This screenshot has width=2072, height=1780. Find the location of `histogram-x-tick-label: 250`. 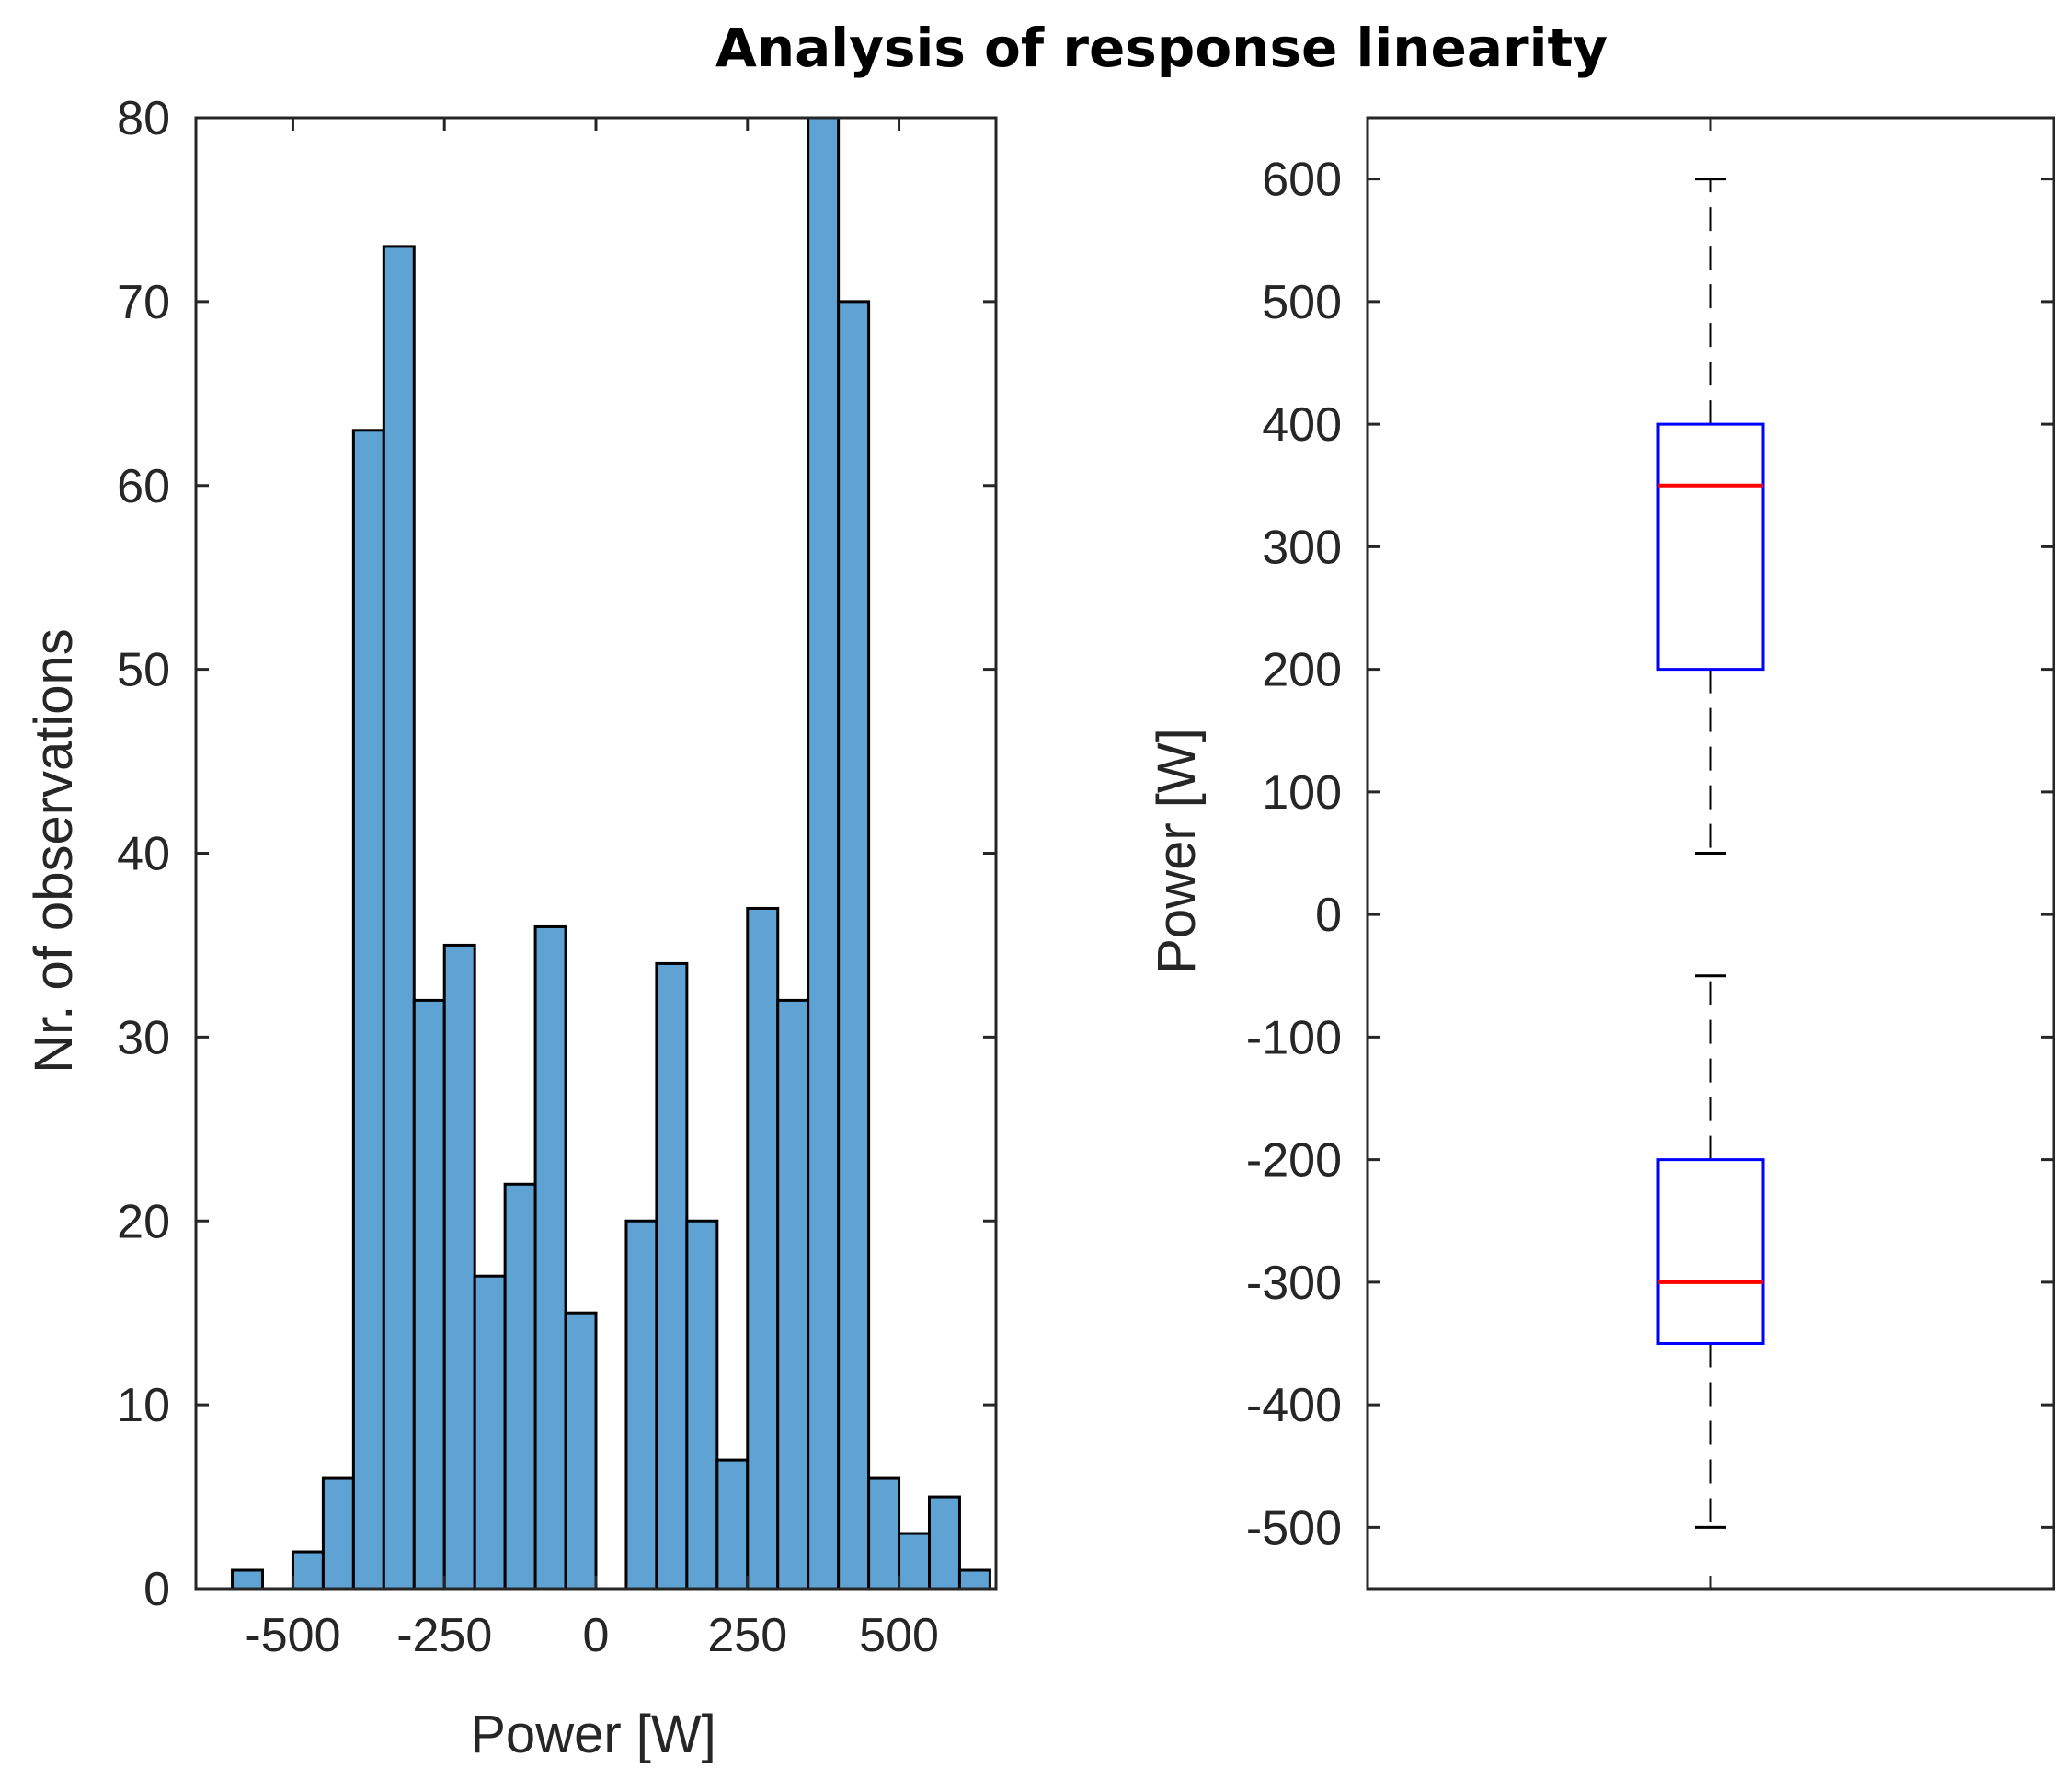

histogram-x-tick-label: 250 is located at coordinates (747, 1635).